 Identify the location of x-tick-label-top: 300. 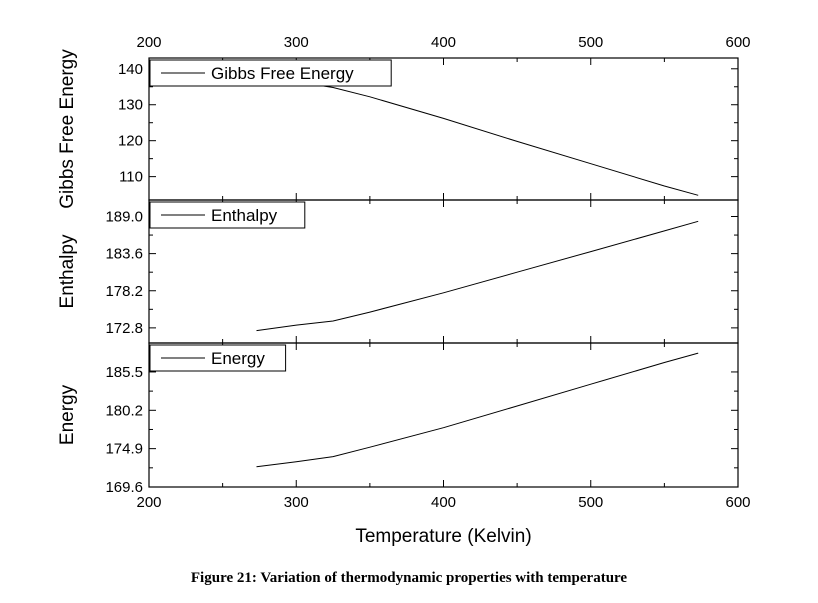
(296, 42).